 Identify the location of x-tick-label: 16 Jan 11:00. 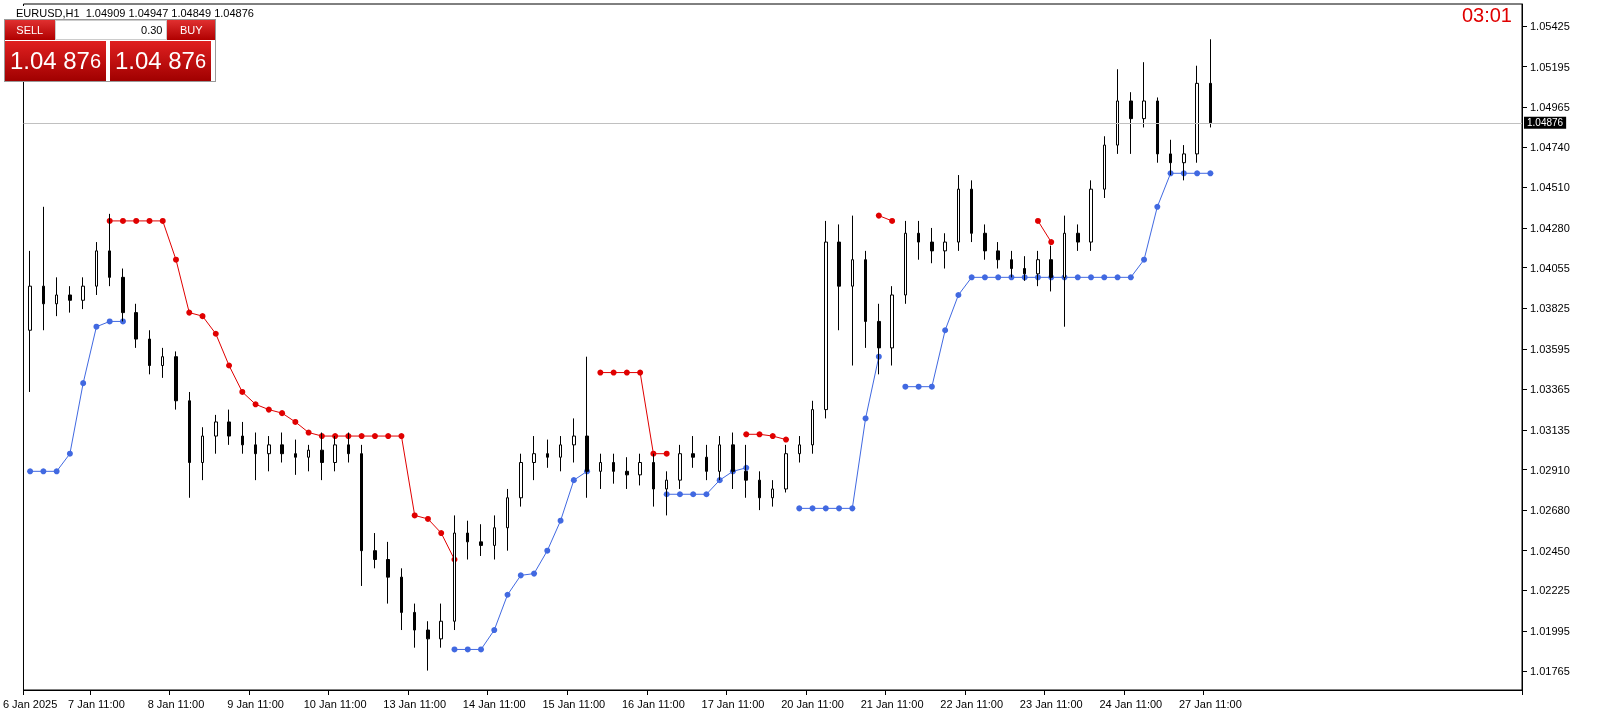
(653, 703).